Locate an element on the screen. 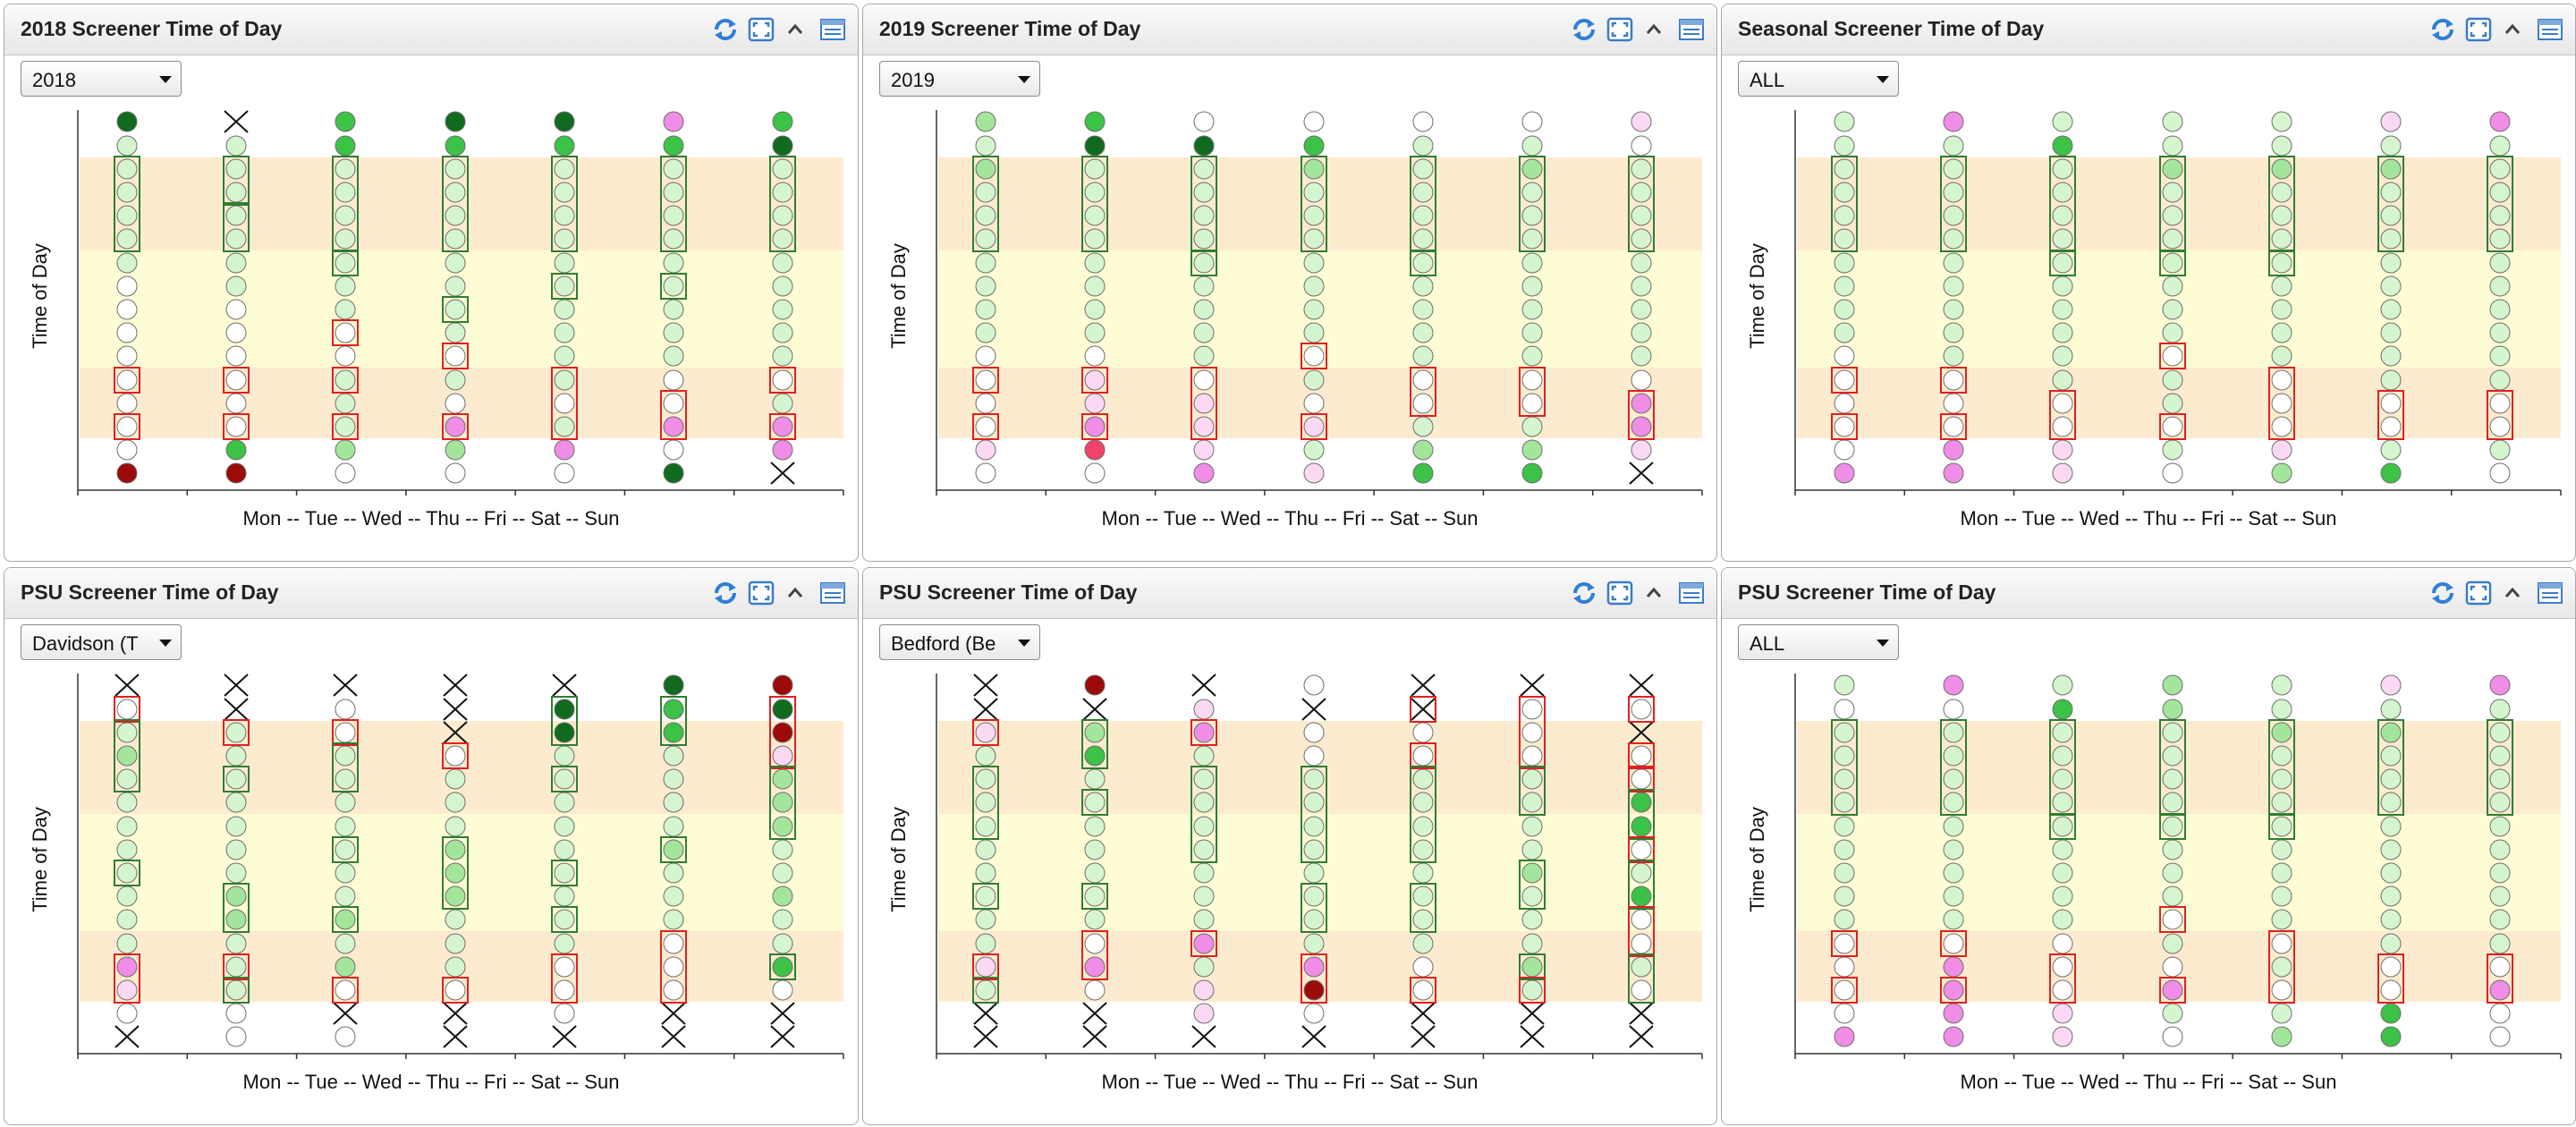 The image size is (2576, 1127). dark-red-dot is located at coordinates (127, 473).